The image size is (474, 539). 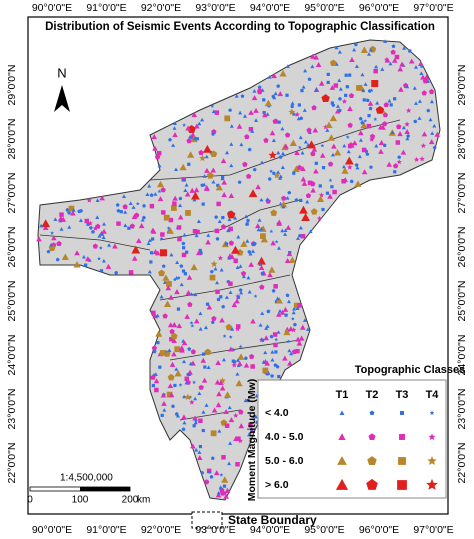 What do you see at coordinates (410, 370) in the screenshot?
I see `legend-title: Topographic Classes` at bounding box center [410, 370].